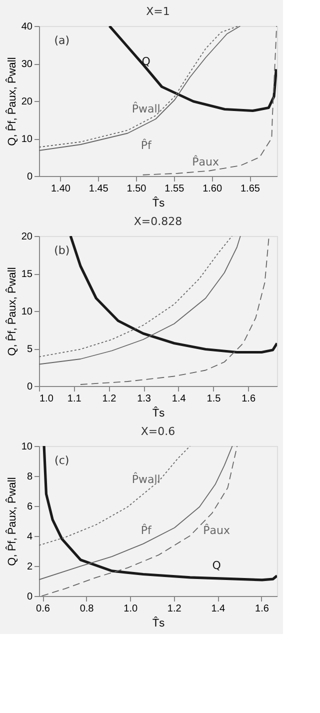  I want to click on x-tick-label: 1.60, so click(212, 189).